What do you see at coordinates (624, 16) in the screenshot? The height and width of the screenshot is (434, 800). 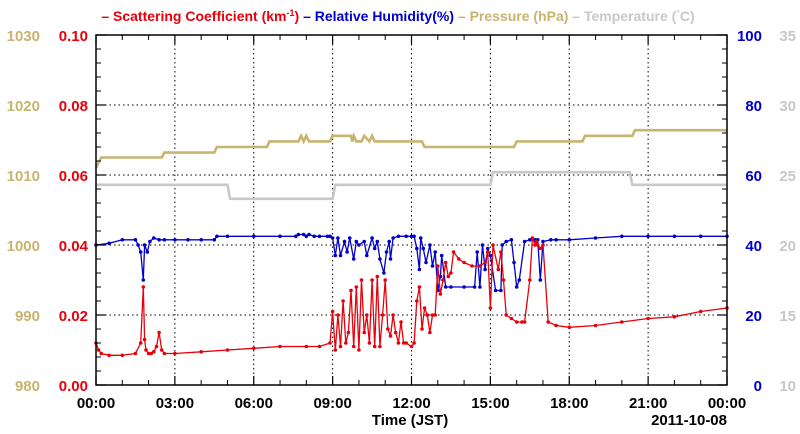 I see `title-part: – Temperature (` at bounding box center [624, 16].